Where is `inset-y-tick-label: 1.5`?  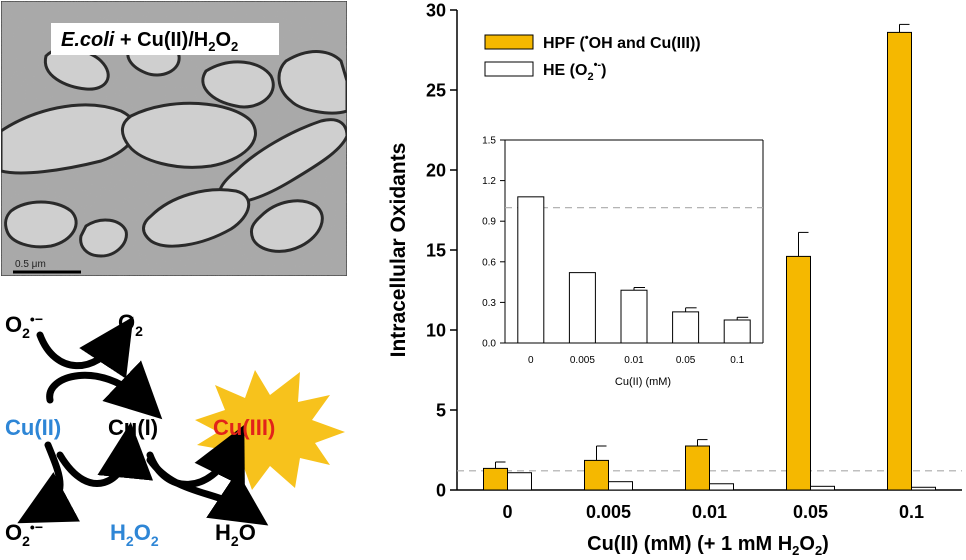
inset-y-tick-label: 1.5 is located at coordinates (489, 141).